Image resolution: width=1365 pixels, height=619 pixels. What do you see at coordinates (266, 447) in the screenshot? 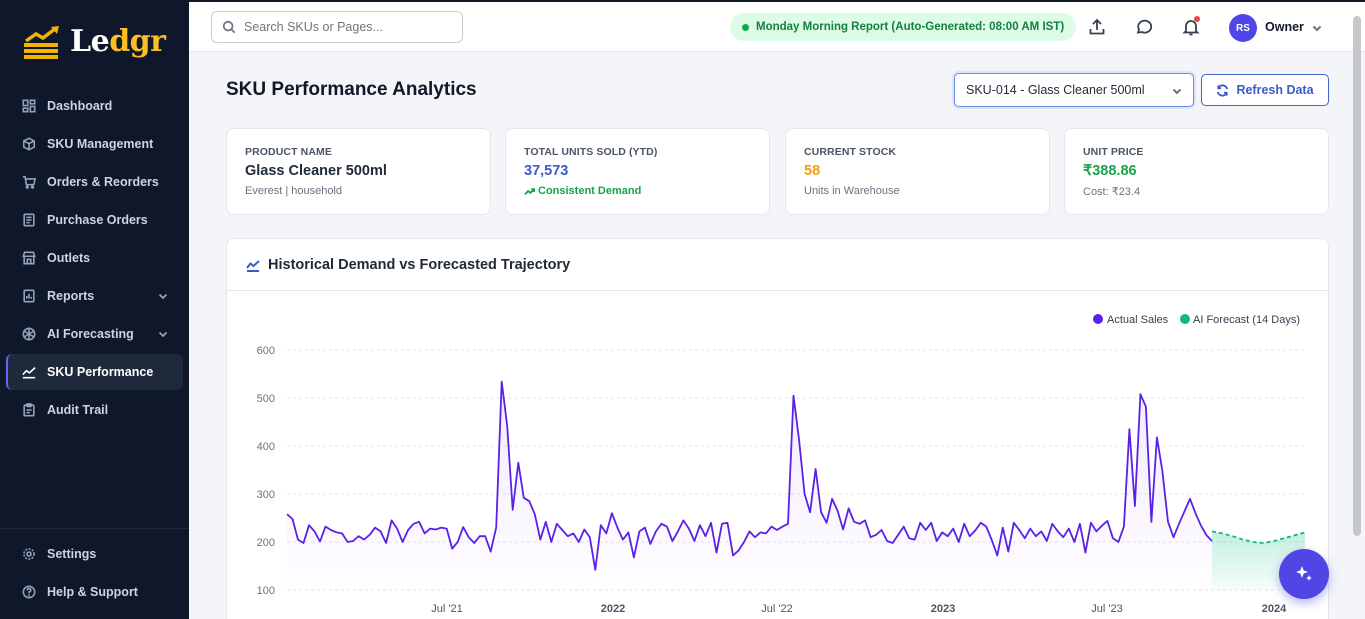
I see `y-tick-label: 400` at bounding box center [266, 447].